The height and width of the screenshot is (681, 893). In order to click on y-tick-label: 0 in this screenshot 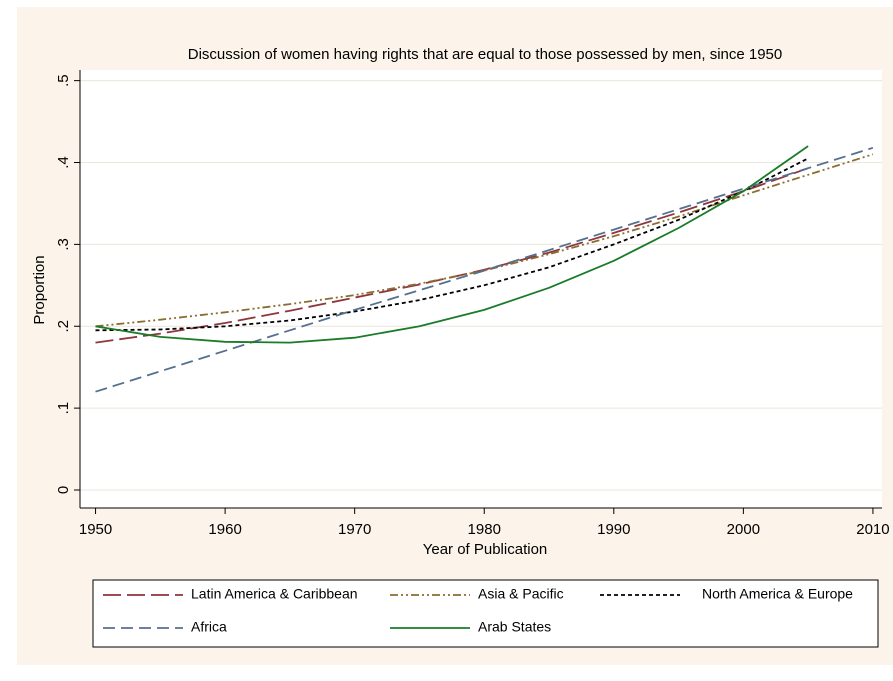, I will do `click(63, 490)`.